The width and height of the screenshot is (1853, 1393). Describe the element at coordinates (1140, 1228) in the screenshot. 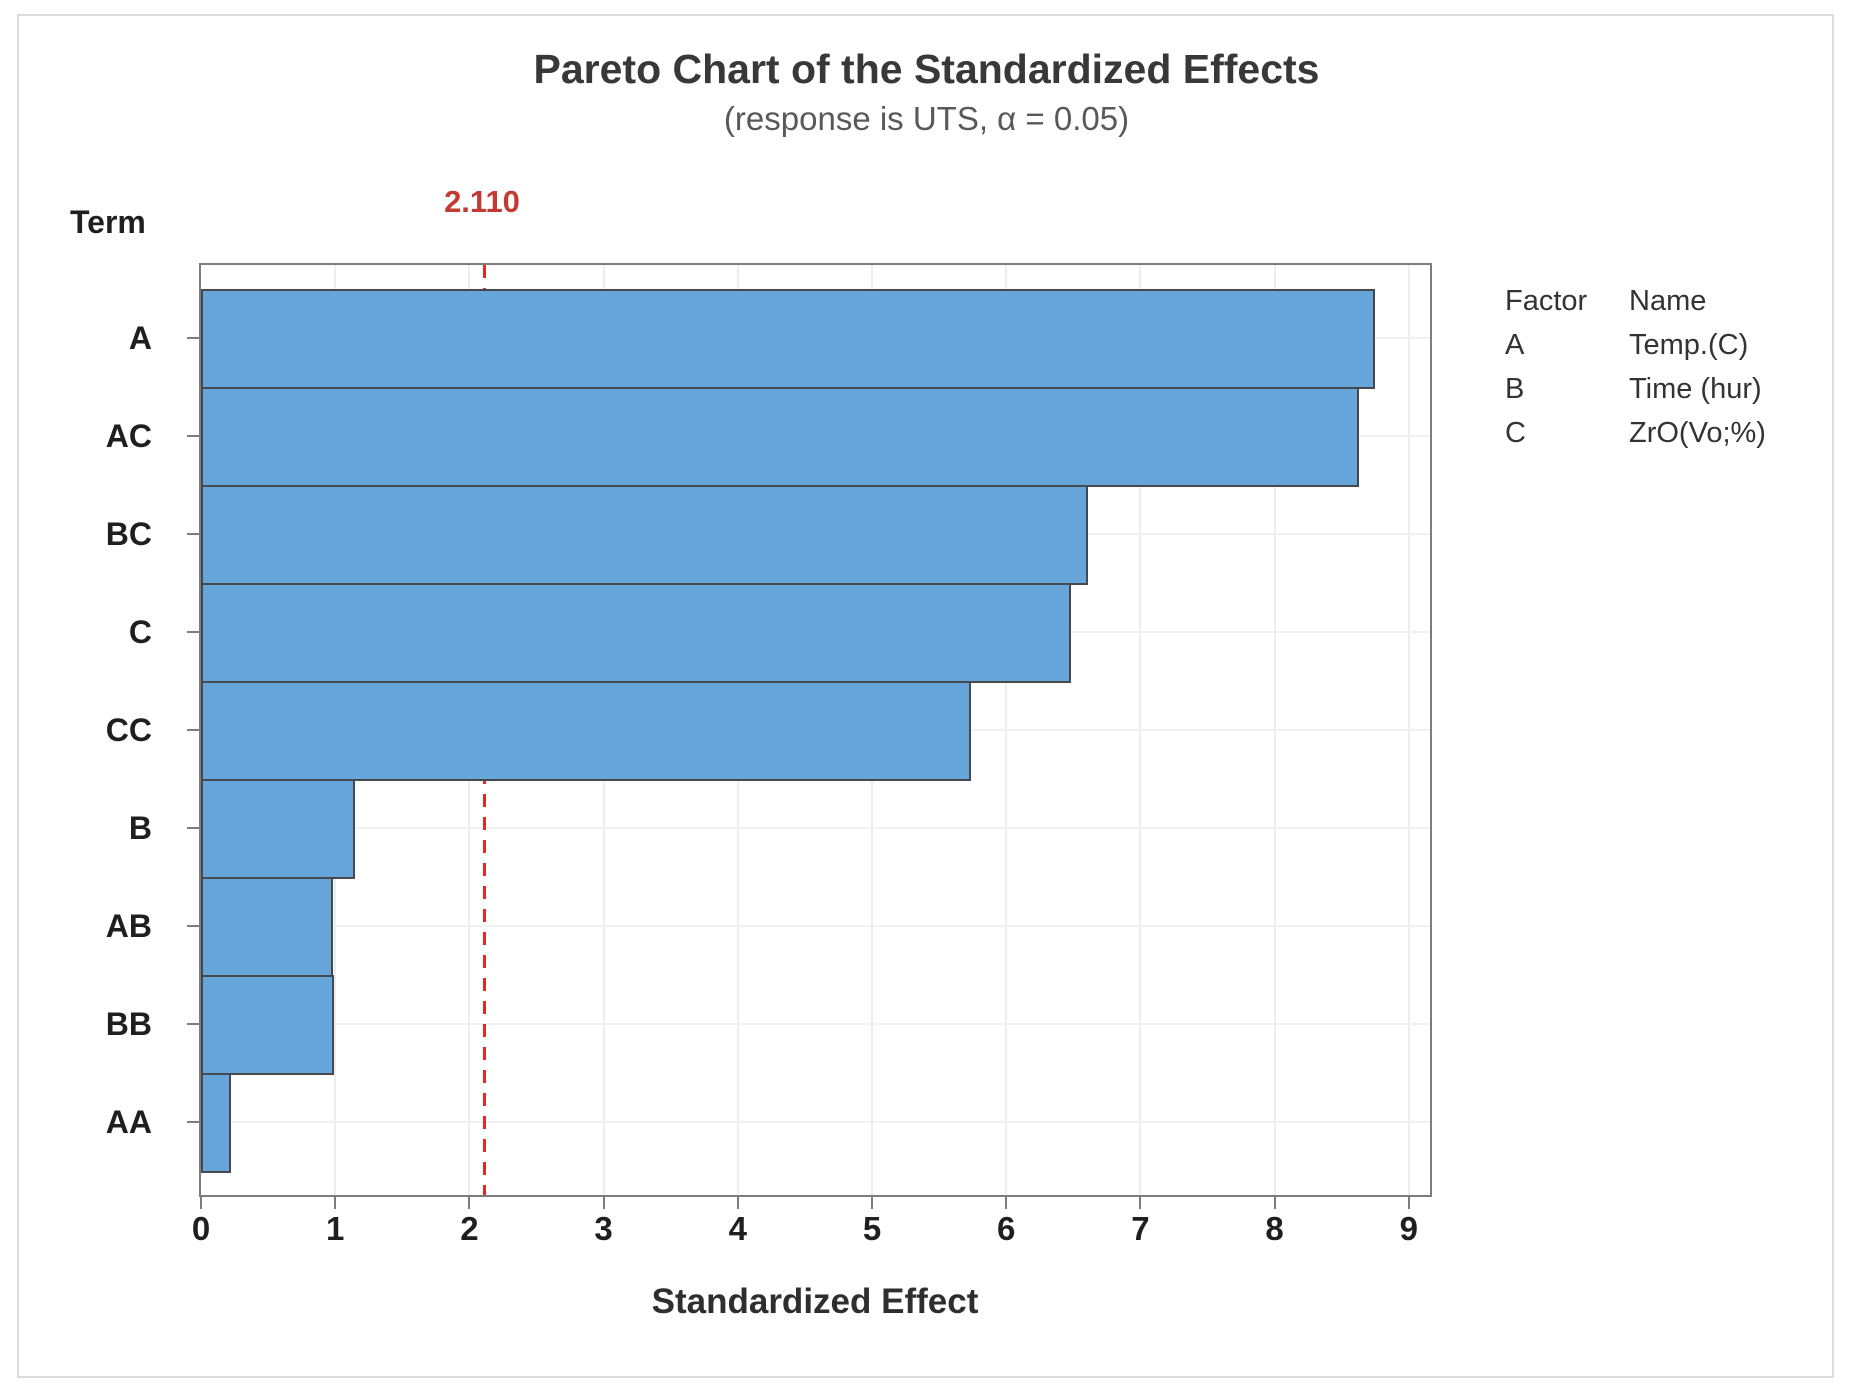

I see `x-tick-label-7: 7` at that location.